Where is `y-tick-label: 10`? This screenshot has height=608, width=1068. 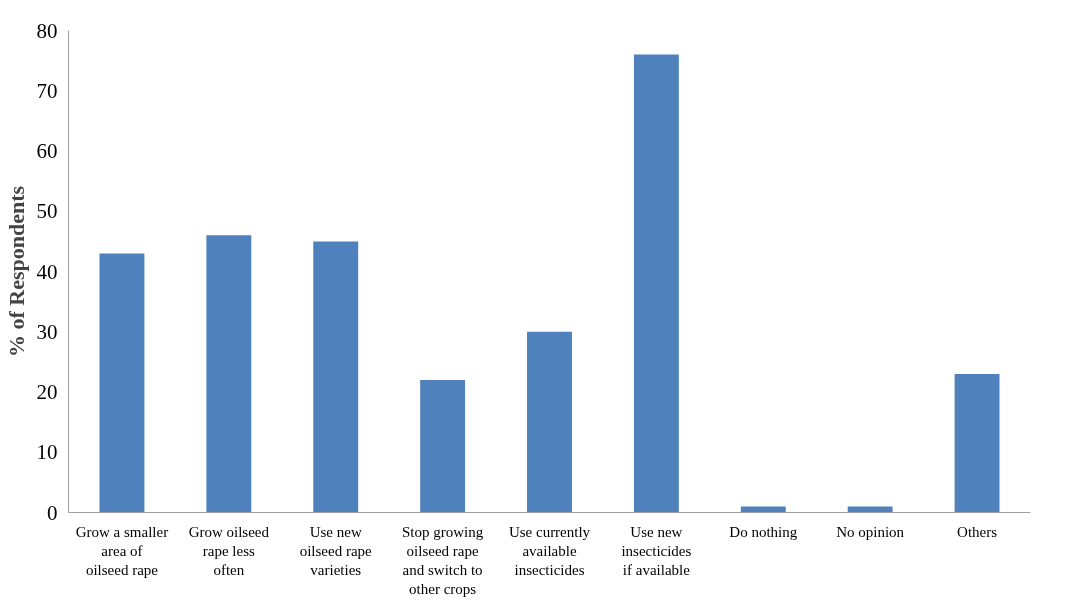
y-tick-label: 10 is located at coordinates (47, 452).